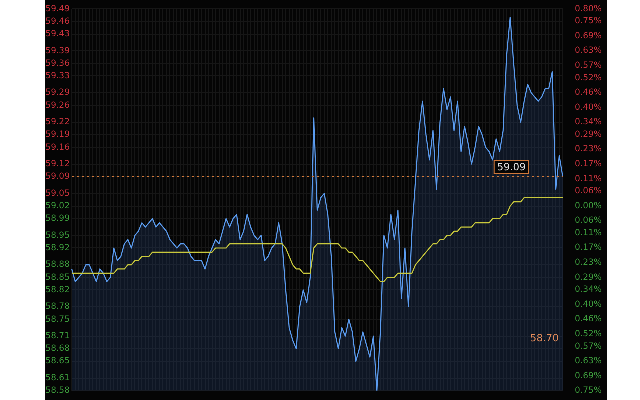 The width and height of the screenshot is (640, 400). I want to click on y-tick-label: 59.19, so click(58, 135).